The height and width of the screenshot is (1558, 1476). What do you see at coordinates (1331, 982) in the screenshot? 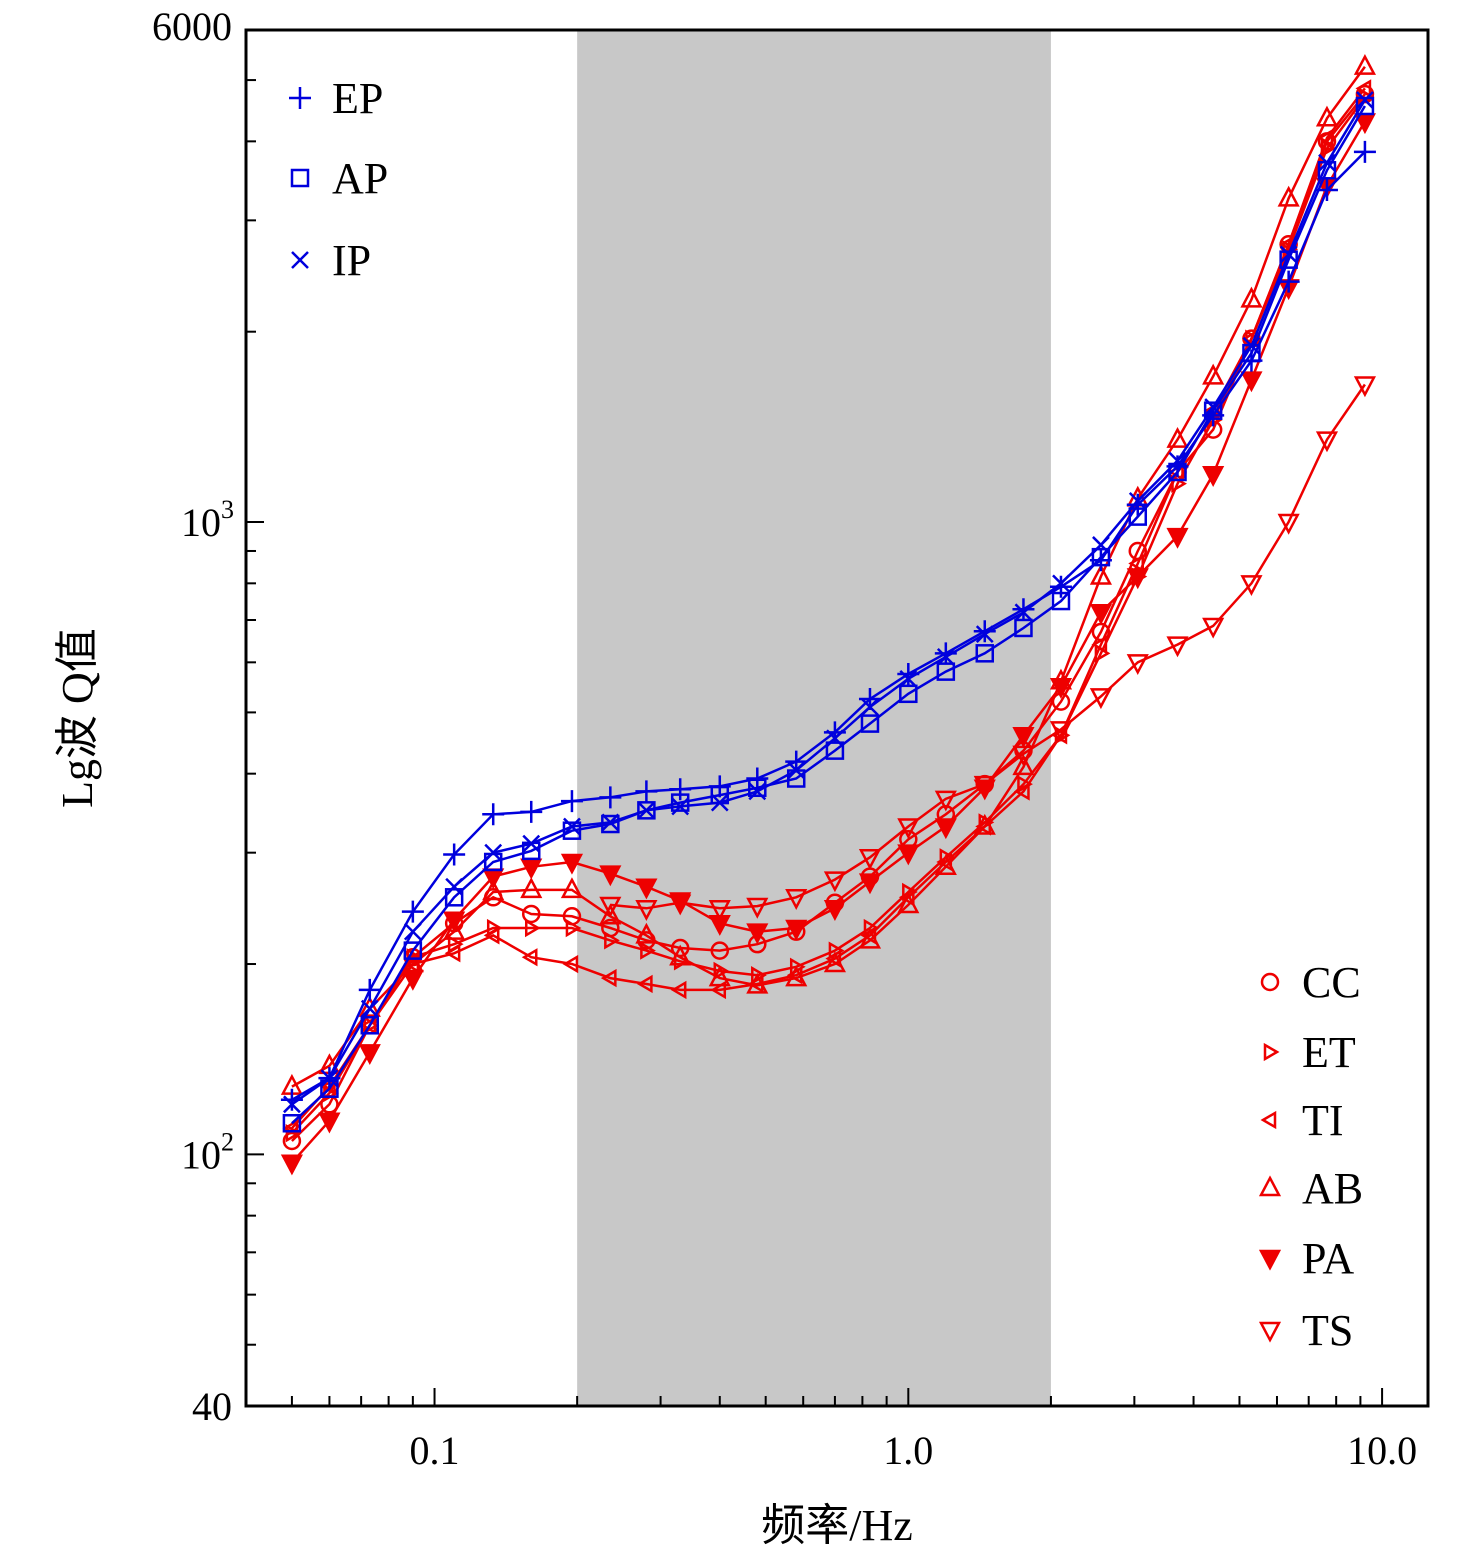
I see `legend-label-cc: CC` at bounding box center [1331, 982].